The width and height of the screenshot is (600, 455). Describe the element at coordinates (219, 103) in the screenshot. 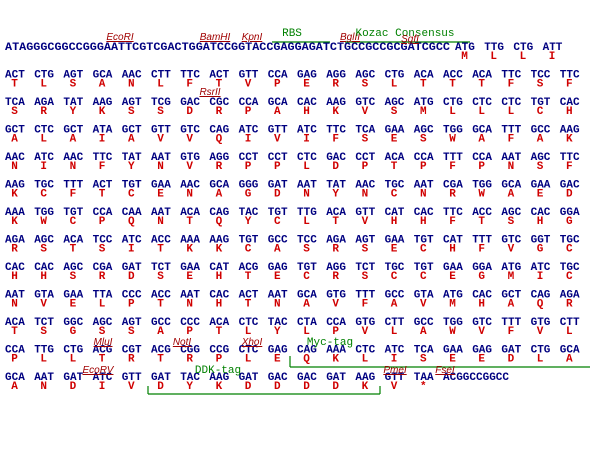

I see `codon: CGC` at that location.